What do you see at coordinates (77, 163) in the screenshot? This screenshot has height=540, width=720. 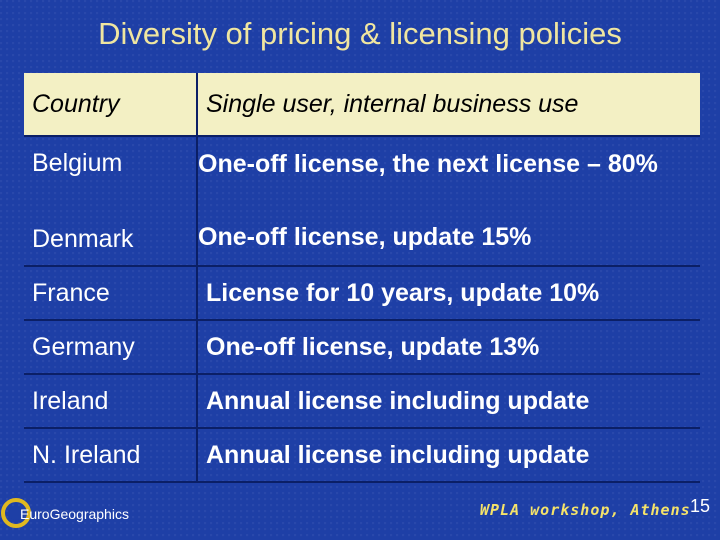 I see `country-cell: Belgium` at bounding box center [77, 163].